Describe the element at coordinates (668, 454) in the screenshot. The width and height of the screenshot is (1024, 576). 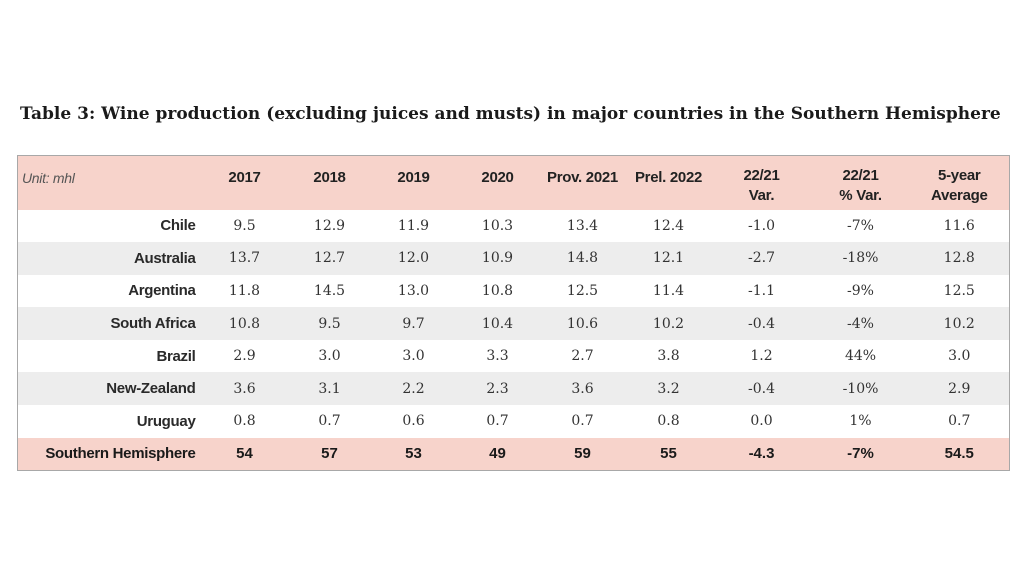
I see `value-cell: 55` at that location.